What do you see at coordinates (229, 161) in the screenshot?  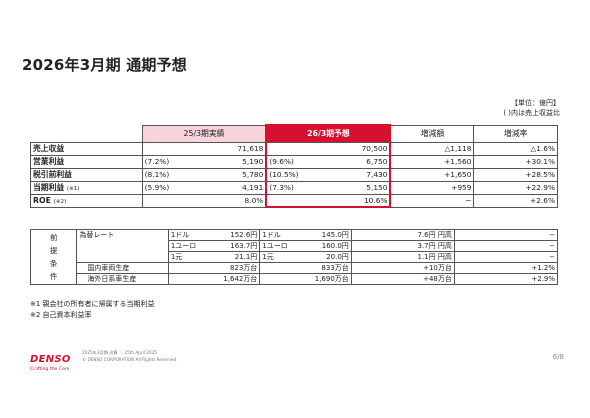 I see `actual-value: 5,190` at bounding box center [229, 161].